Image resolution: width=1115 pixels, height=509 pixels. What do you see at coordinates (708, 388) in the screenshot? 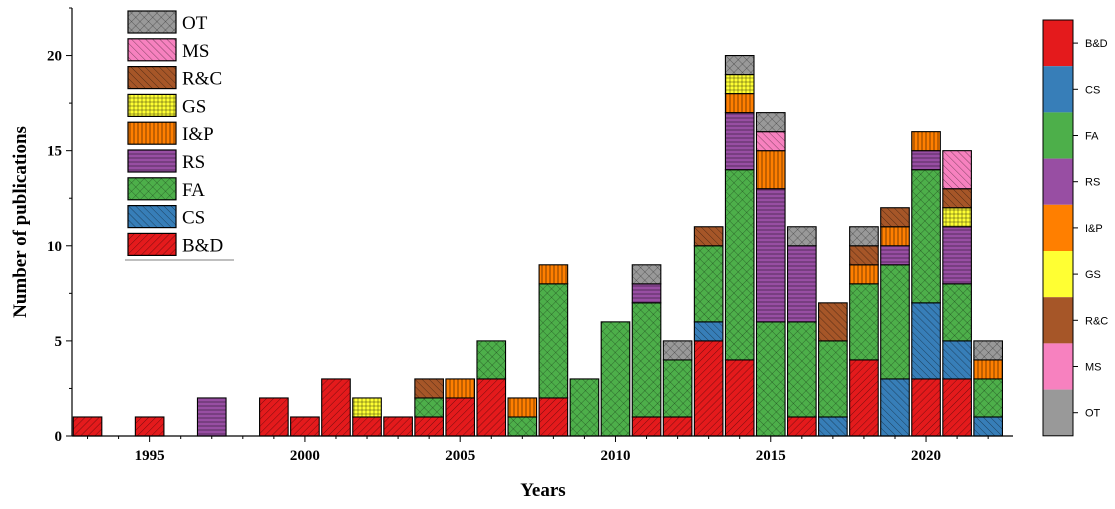
I see `bar-hatch-2013-b-d` at bounding box center [708, 388].